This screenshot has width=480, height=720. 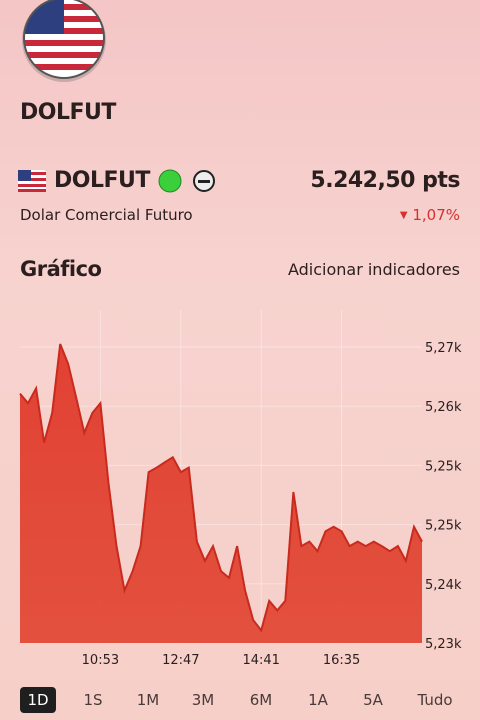 I want to click on x-tick-label: 14:41, so click(x=260, y=660).